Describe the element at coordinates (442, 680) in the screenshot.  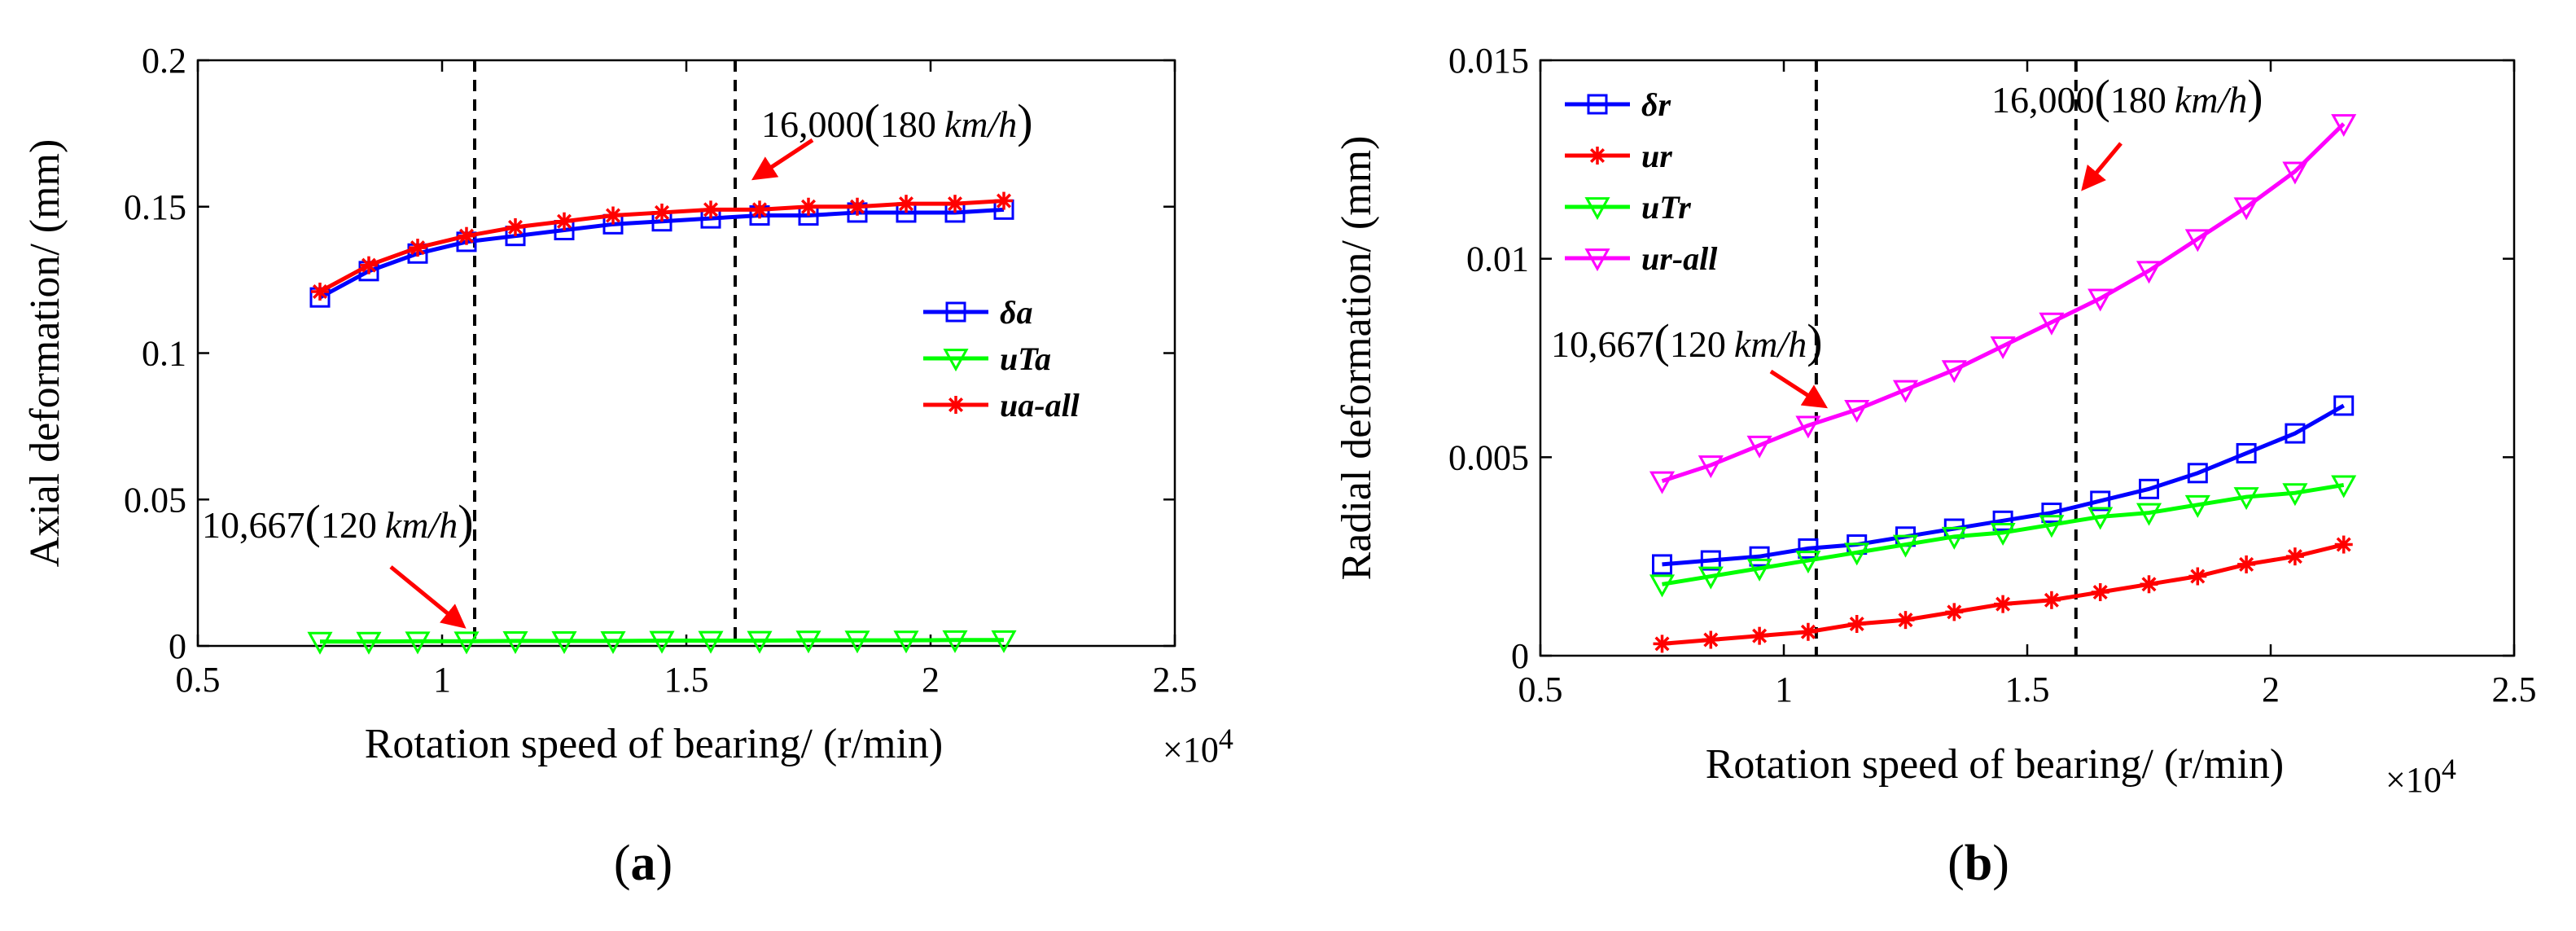
I see `x-tick-label: 1` at that location.